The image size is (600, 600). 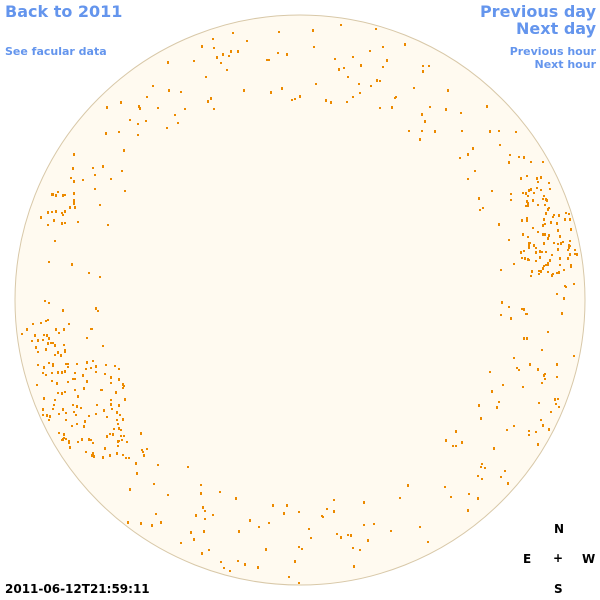 I want to click on facular-data-link: See facular data, so click(x=56, y=51).